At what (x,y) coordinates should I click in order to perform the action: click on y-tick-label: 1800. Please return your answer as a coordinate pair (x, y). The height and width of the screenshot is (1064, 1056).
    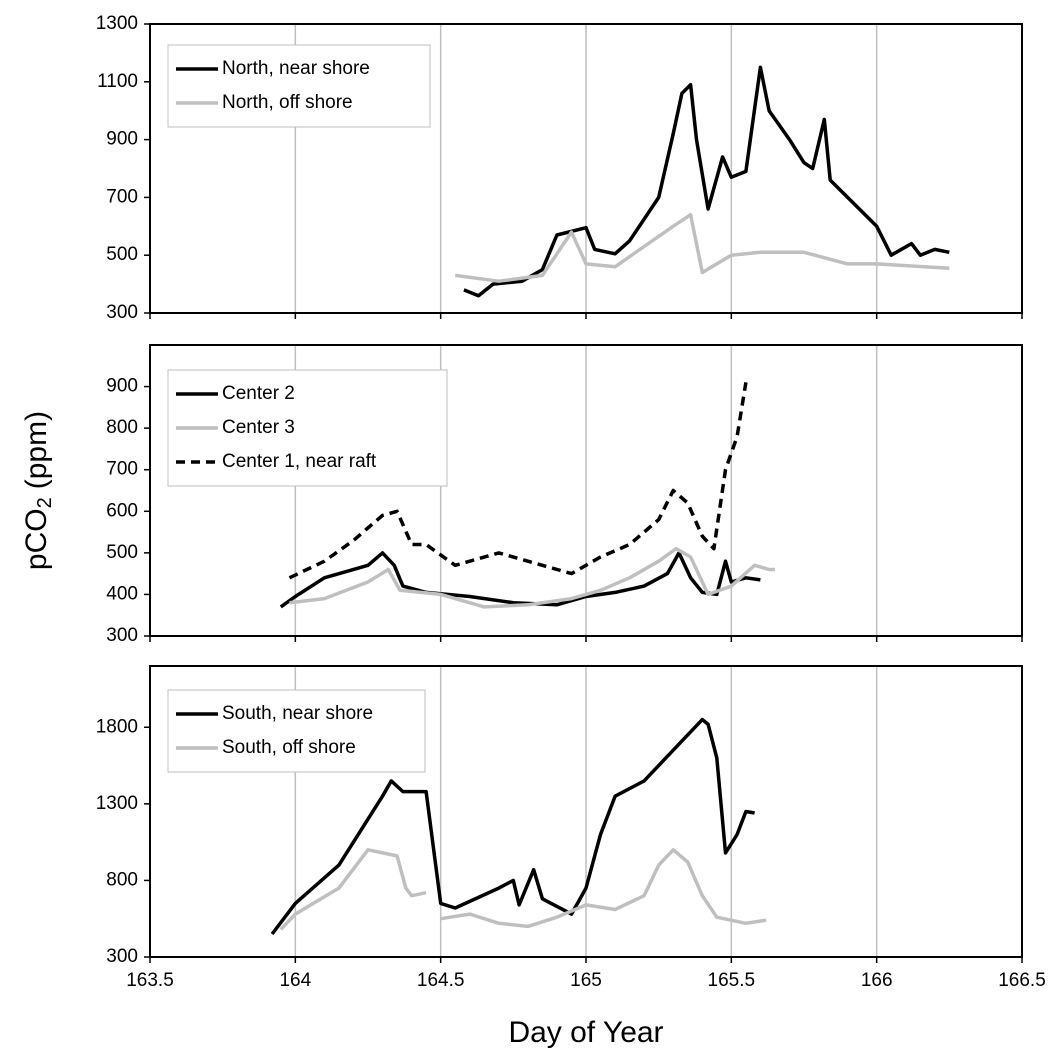
    Looking at the image, I should click on (117, 726).